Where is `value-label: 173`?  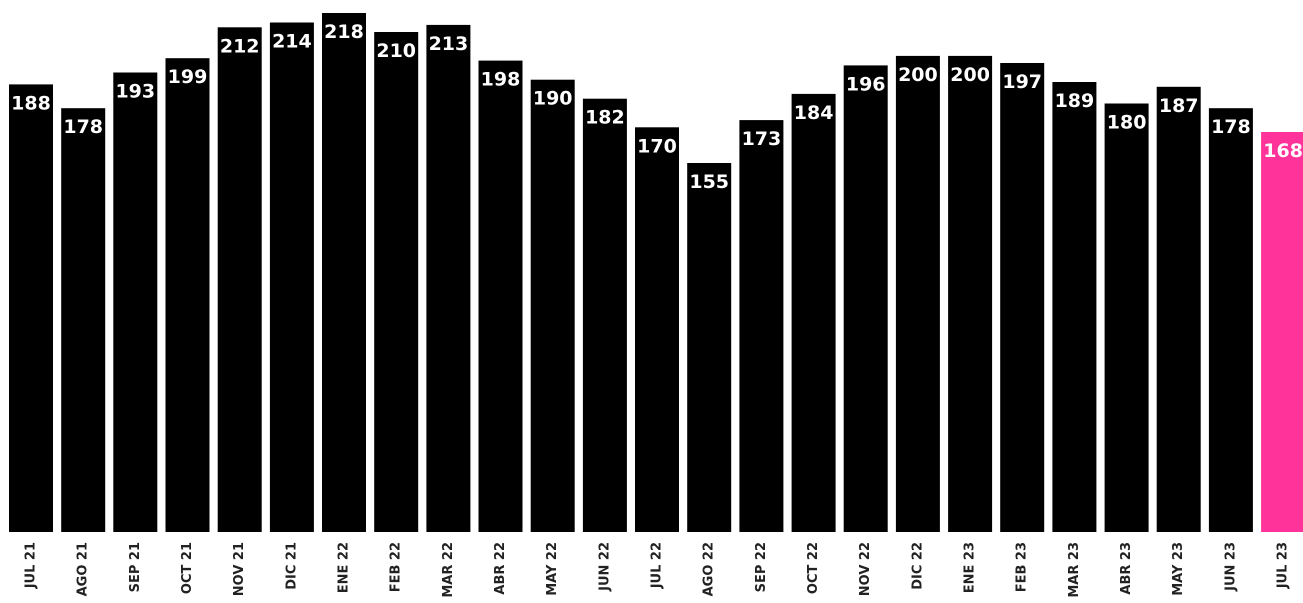 value-label: 173 is located at coordinates (762, 139).